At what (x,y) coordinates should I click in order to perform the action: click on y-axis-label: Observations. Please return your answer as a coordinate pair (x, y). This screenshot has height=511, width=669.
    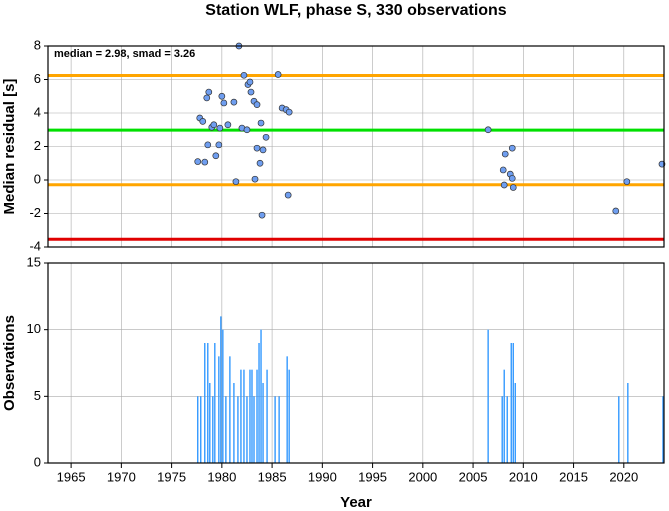
    Looking at the image, I should click on (9, 363).